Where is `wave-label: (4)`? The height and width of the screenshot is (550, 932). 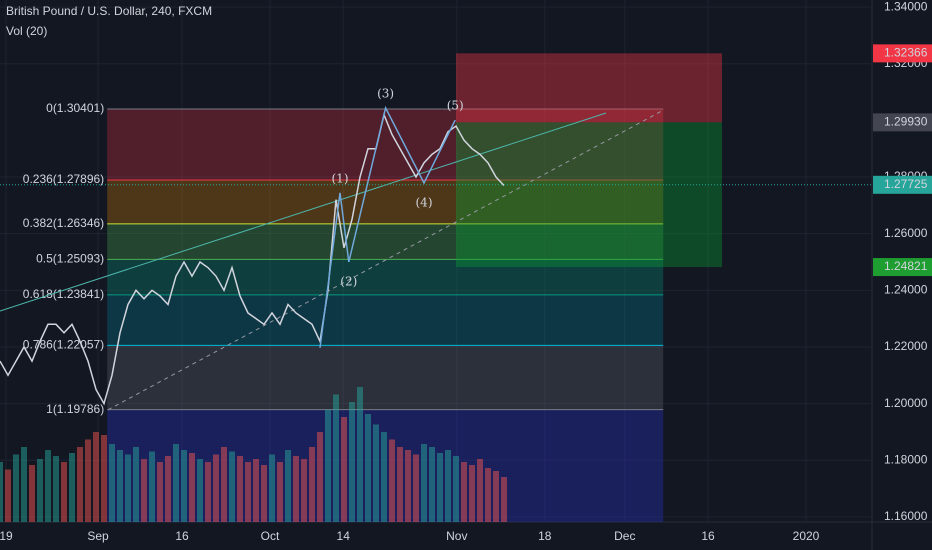 wave-label: (4) is located at coordinates (424, 202).